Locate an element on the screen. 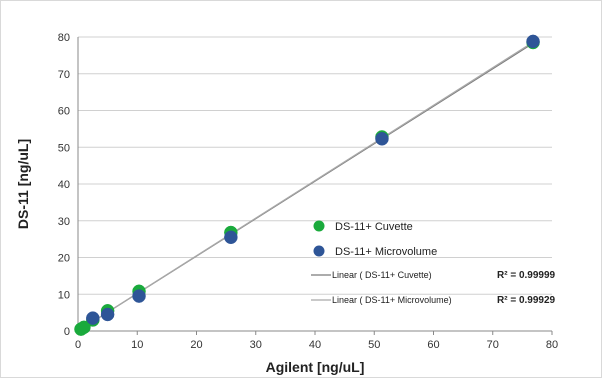 The width and height of the screenshot is (602, 382). y-tick-label-60: 60 is located at coordinates (64, 112).